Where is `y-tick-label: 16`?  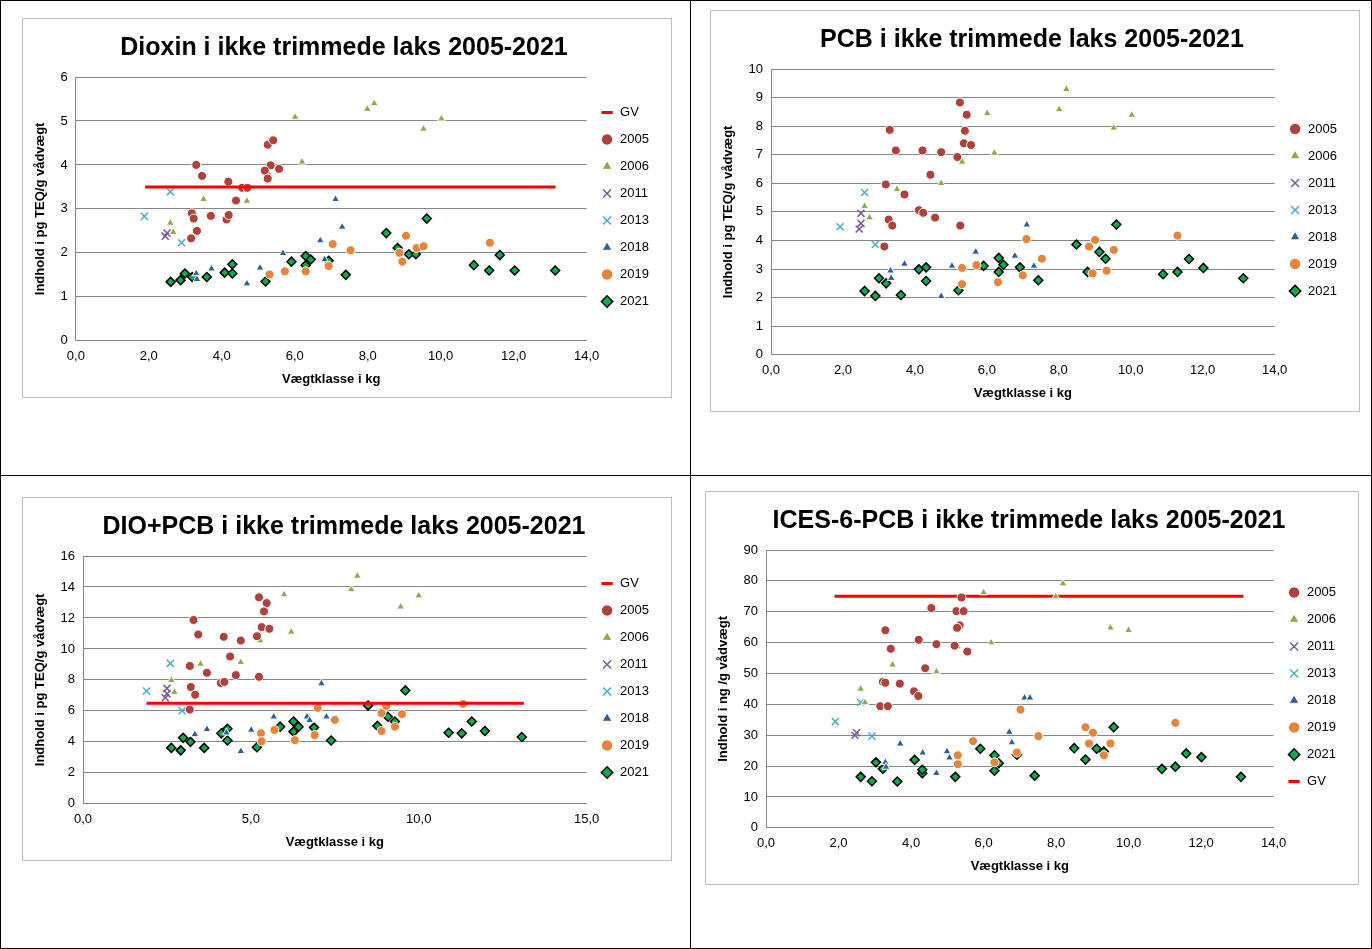
y-tick-label: 16 is located at coordinates (68, 555).